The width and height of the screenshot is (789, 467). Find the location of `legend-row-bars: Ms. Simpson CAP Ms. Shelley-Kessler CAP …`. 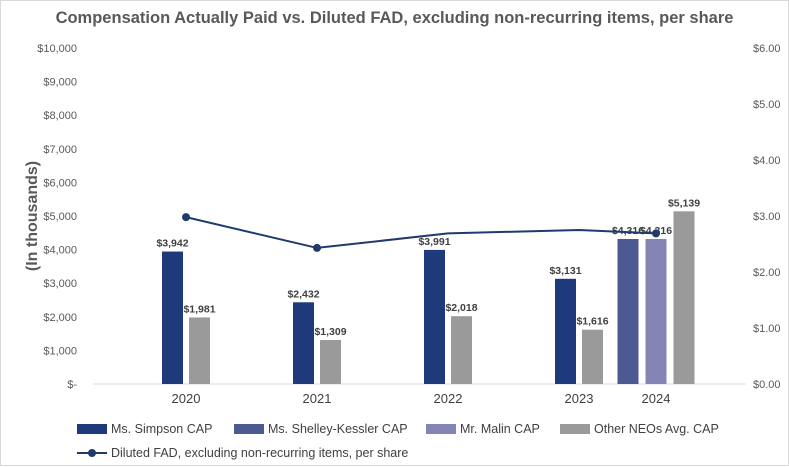

legend-row-bars: Ms. Simpson CAP Ms. Shelley-Kessler CAP … is located at coordinates (427, 429).